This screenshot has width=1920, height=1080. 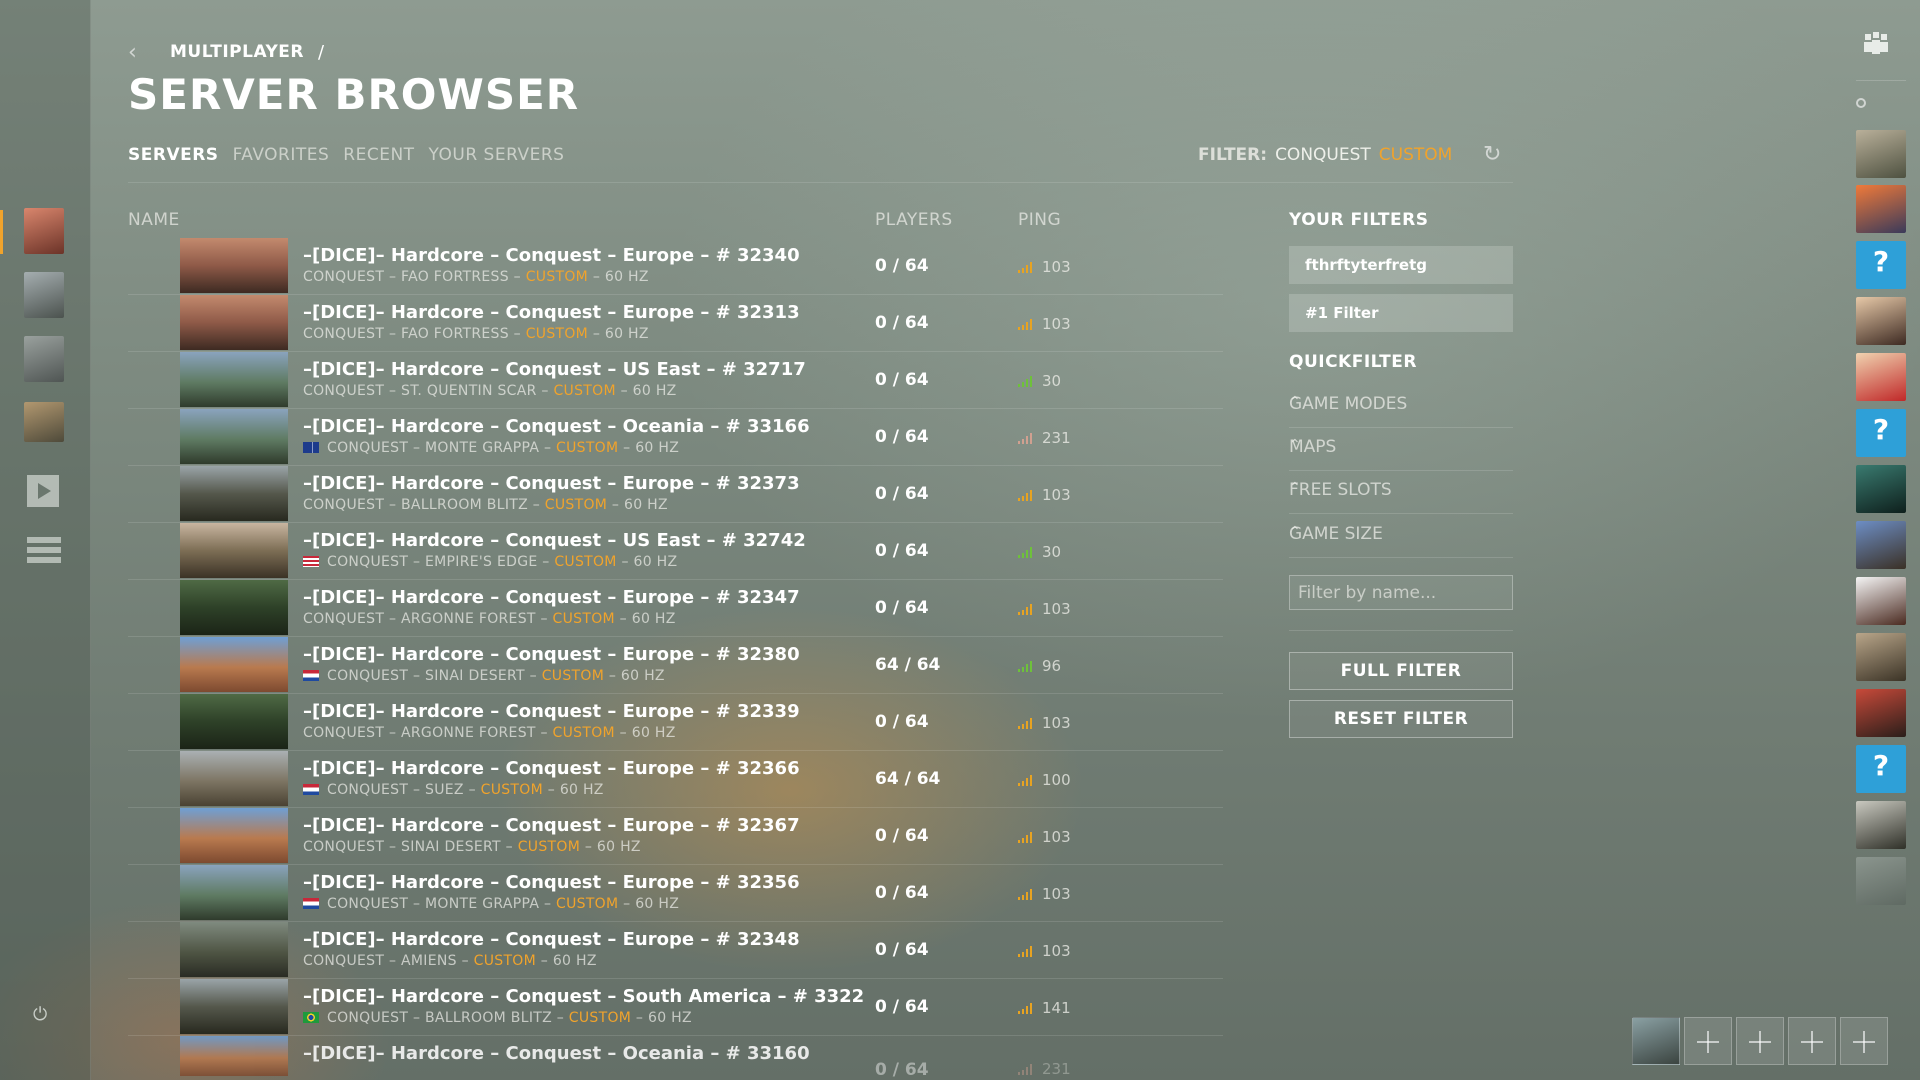 What do you see at coordinates (1492, 154) in the screenshot?
I see `refresh-icon: ↻` at bounding box center [1492, 154].